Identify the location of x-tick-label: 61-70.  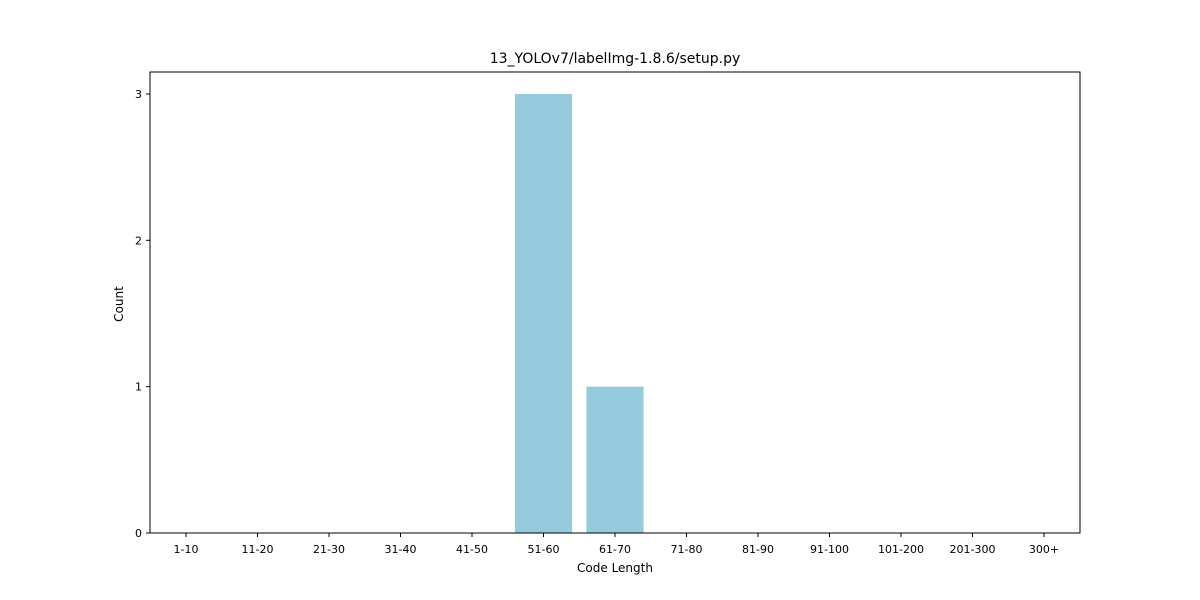
(615, 549).